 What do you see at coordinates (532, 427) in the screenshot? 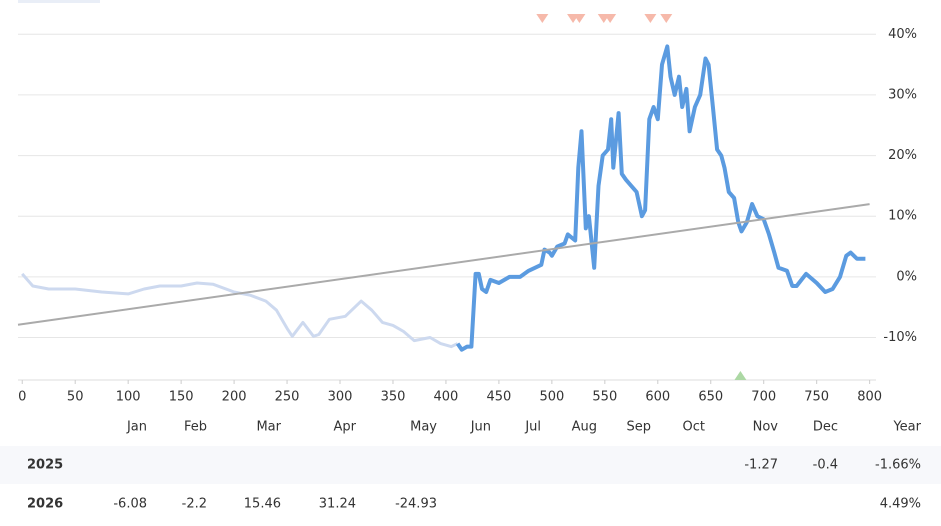
I see `column-header: Jul` at bounding box center [532, 427].